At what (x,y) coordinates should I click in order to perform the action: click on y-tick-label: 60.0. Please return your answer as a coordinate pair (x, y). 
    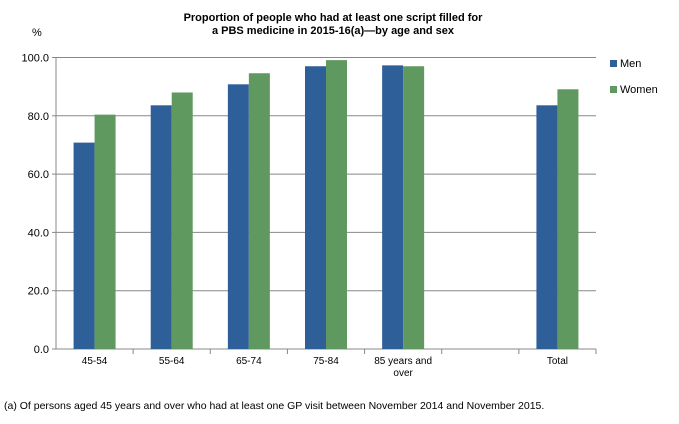
    Looking at the image, I should click on (38, 175).